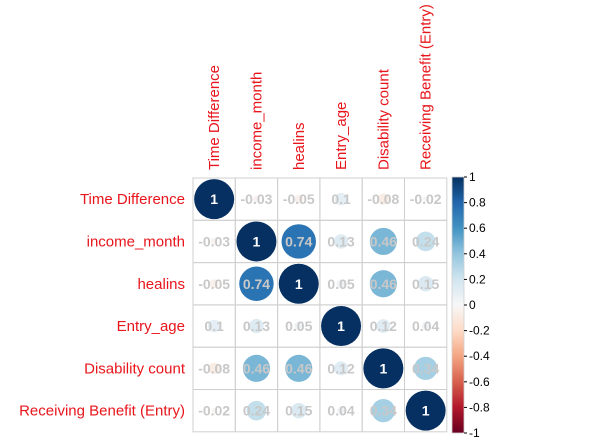 The image size is (590, 445). Describe the element at coordinates (426, 87) in the screenshot. I see `column-label: Receiving Benefit (Entry)` at that location.